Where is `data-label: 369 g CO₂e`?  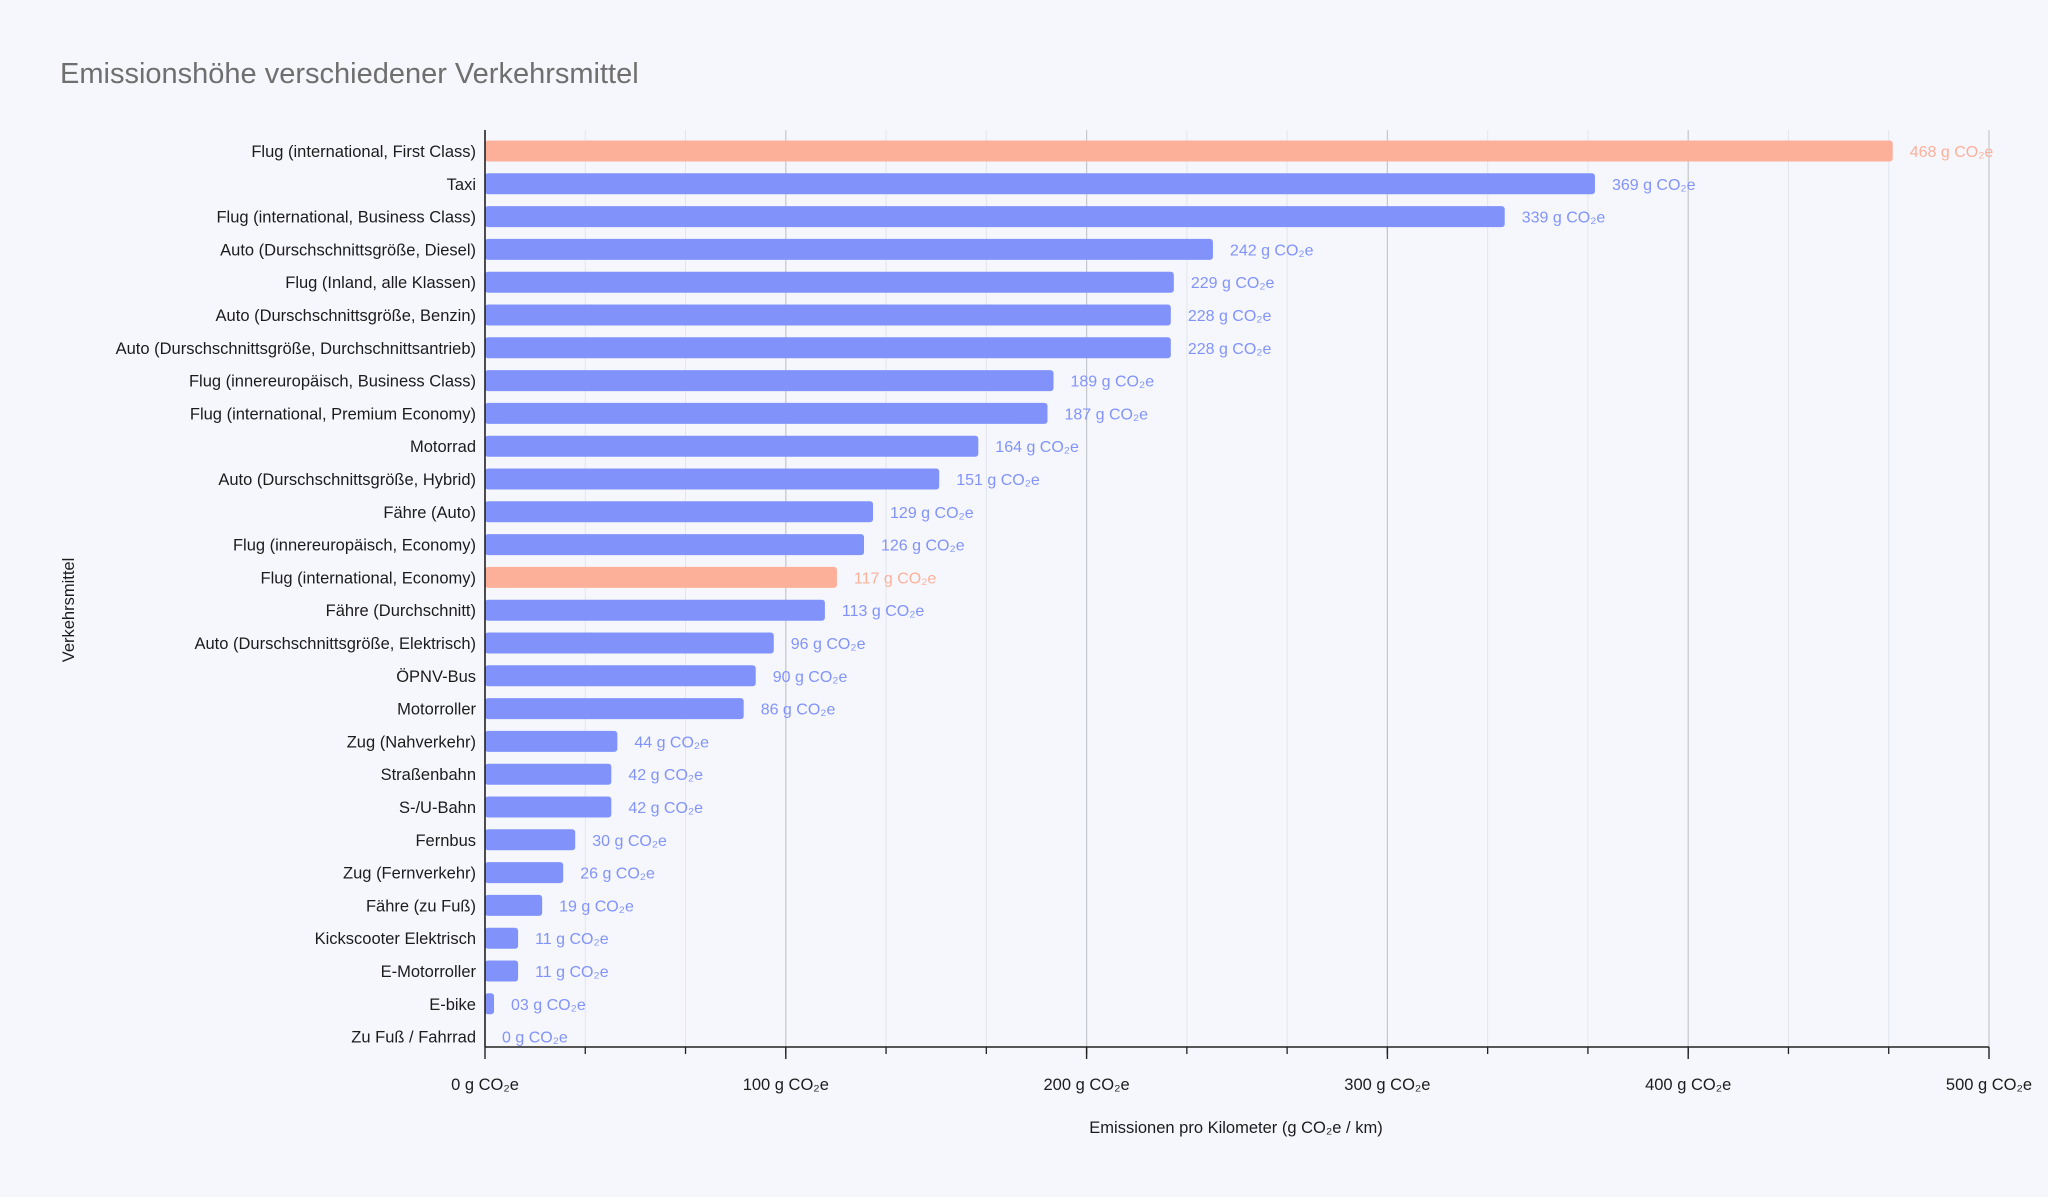 data-label: 369 g CO₂e is located at coordinates (1654, 185).